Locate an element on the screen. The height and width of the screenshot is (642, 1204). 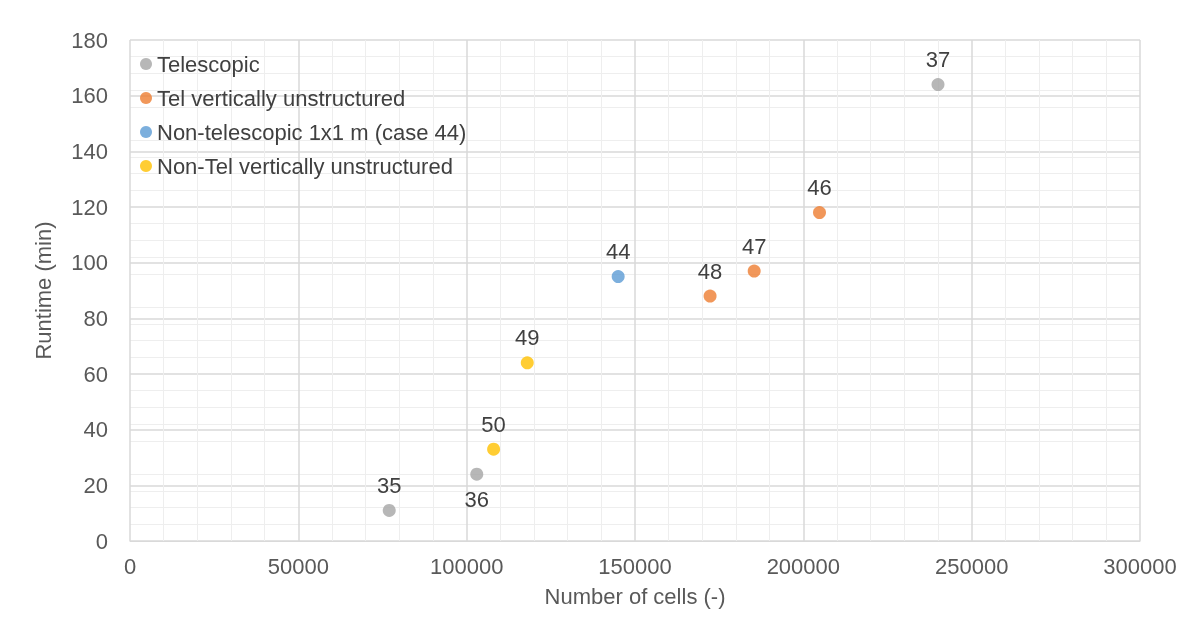
annotation: 35 is located at coordinates (389, 485).